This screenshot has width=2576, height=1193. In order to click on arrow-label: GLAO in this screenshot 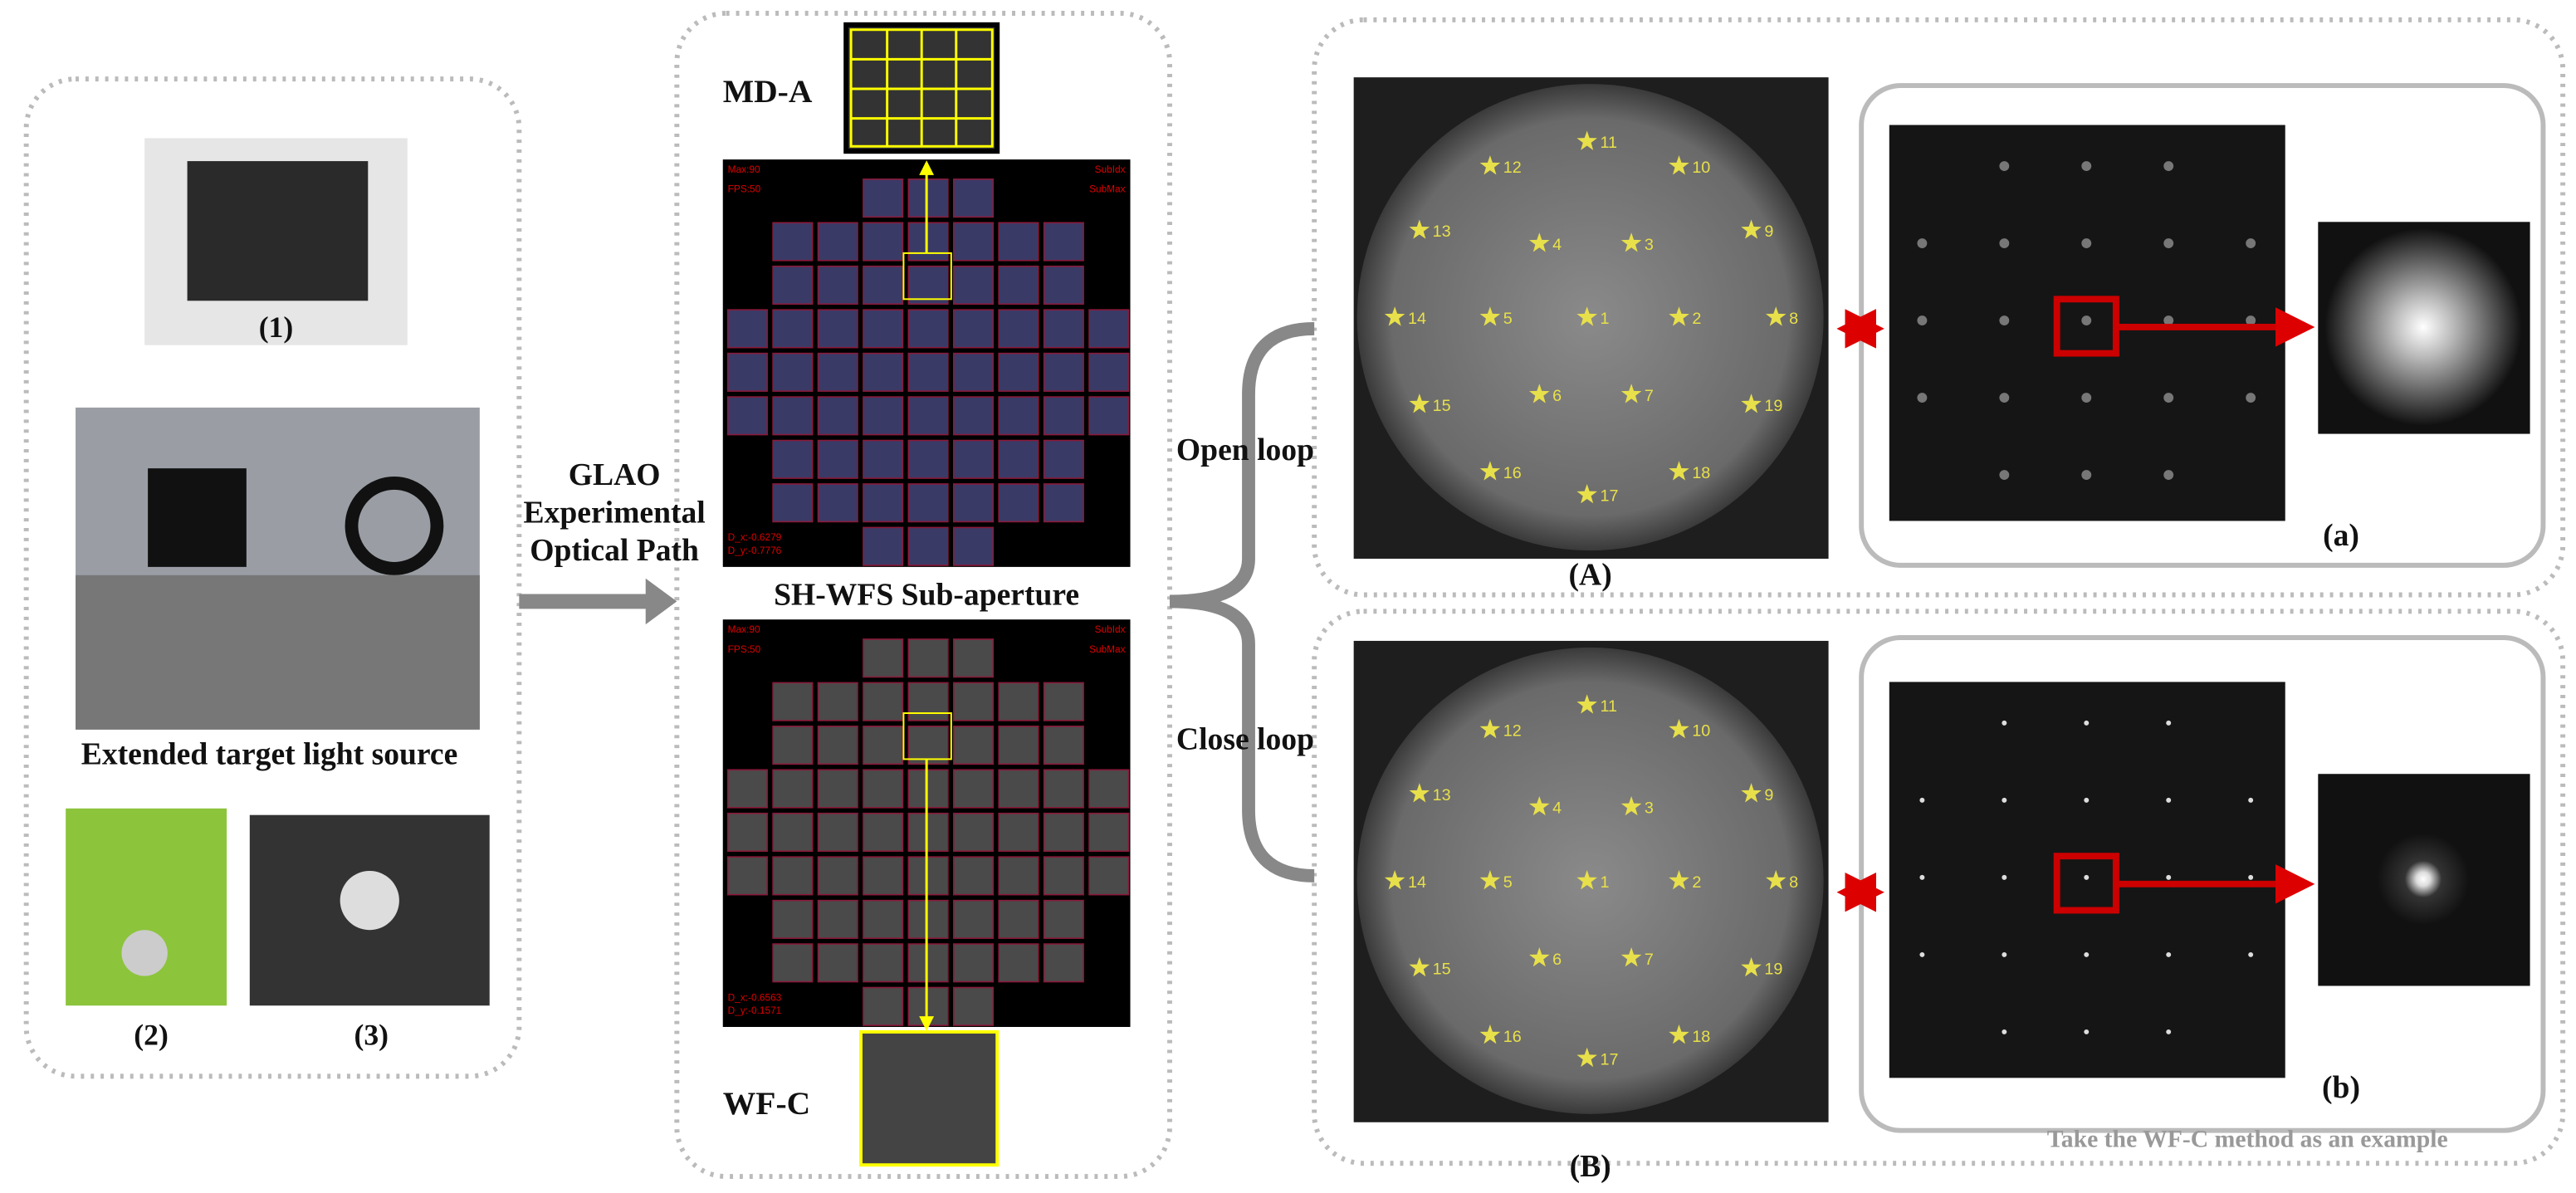, I will do `click(615, 474)`.